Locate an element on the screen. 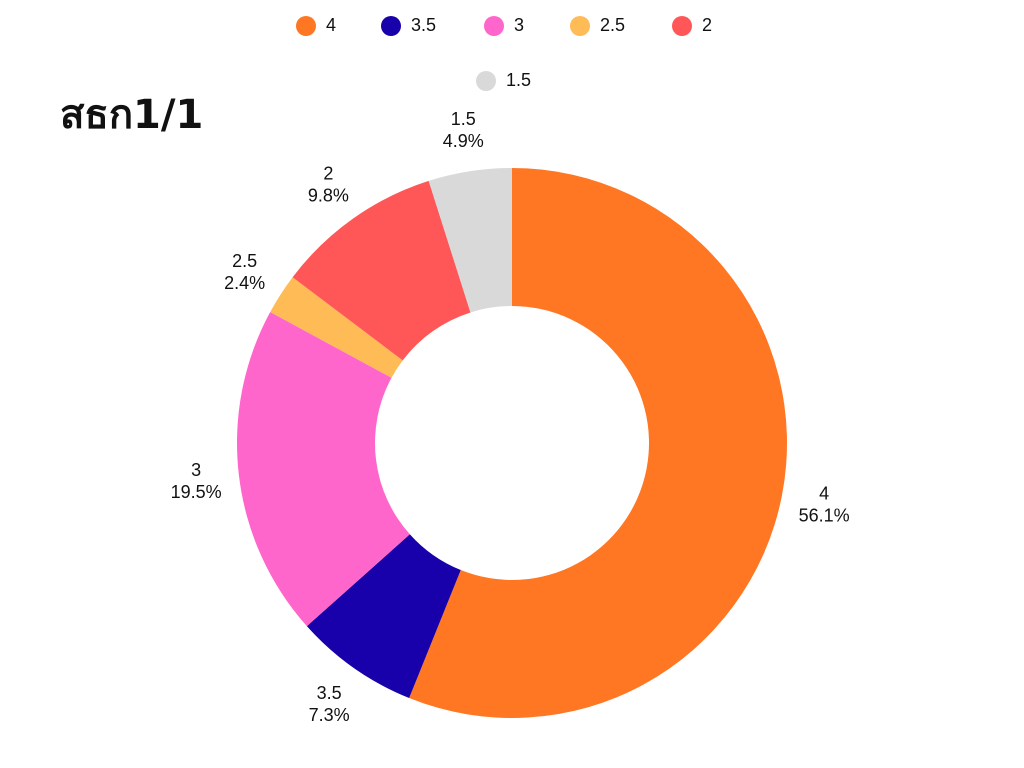  legend-label: 3 is located at coordinates (519, 25).